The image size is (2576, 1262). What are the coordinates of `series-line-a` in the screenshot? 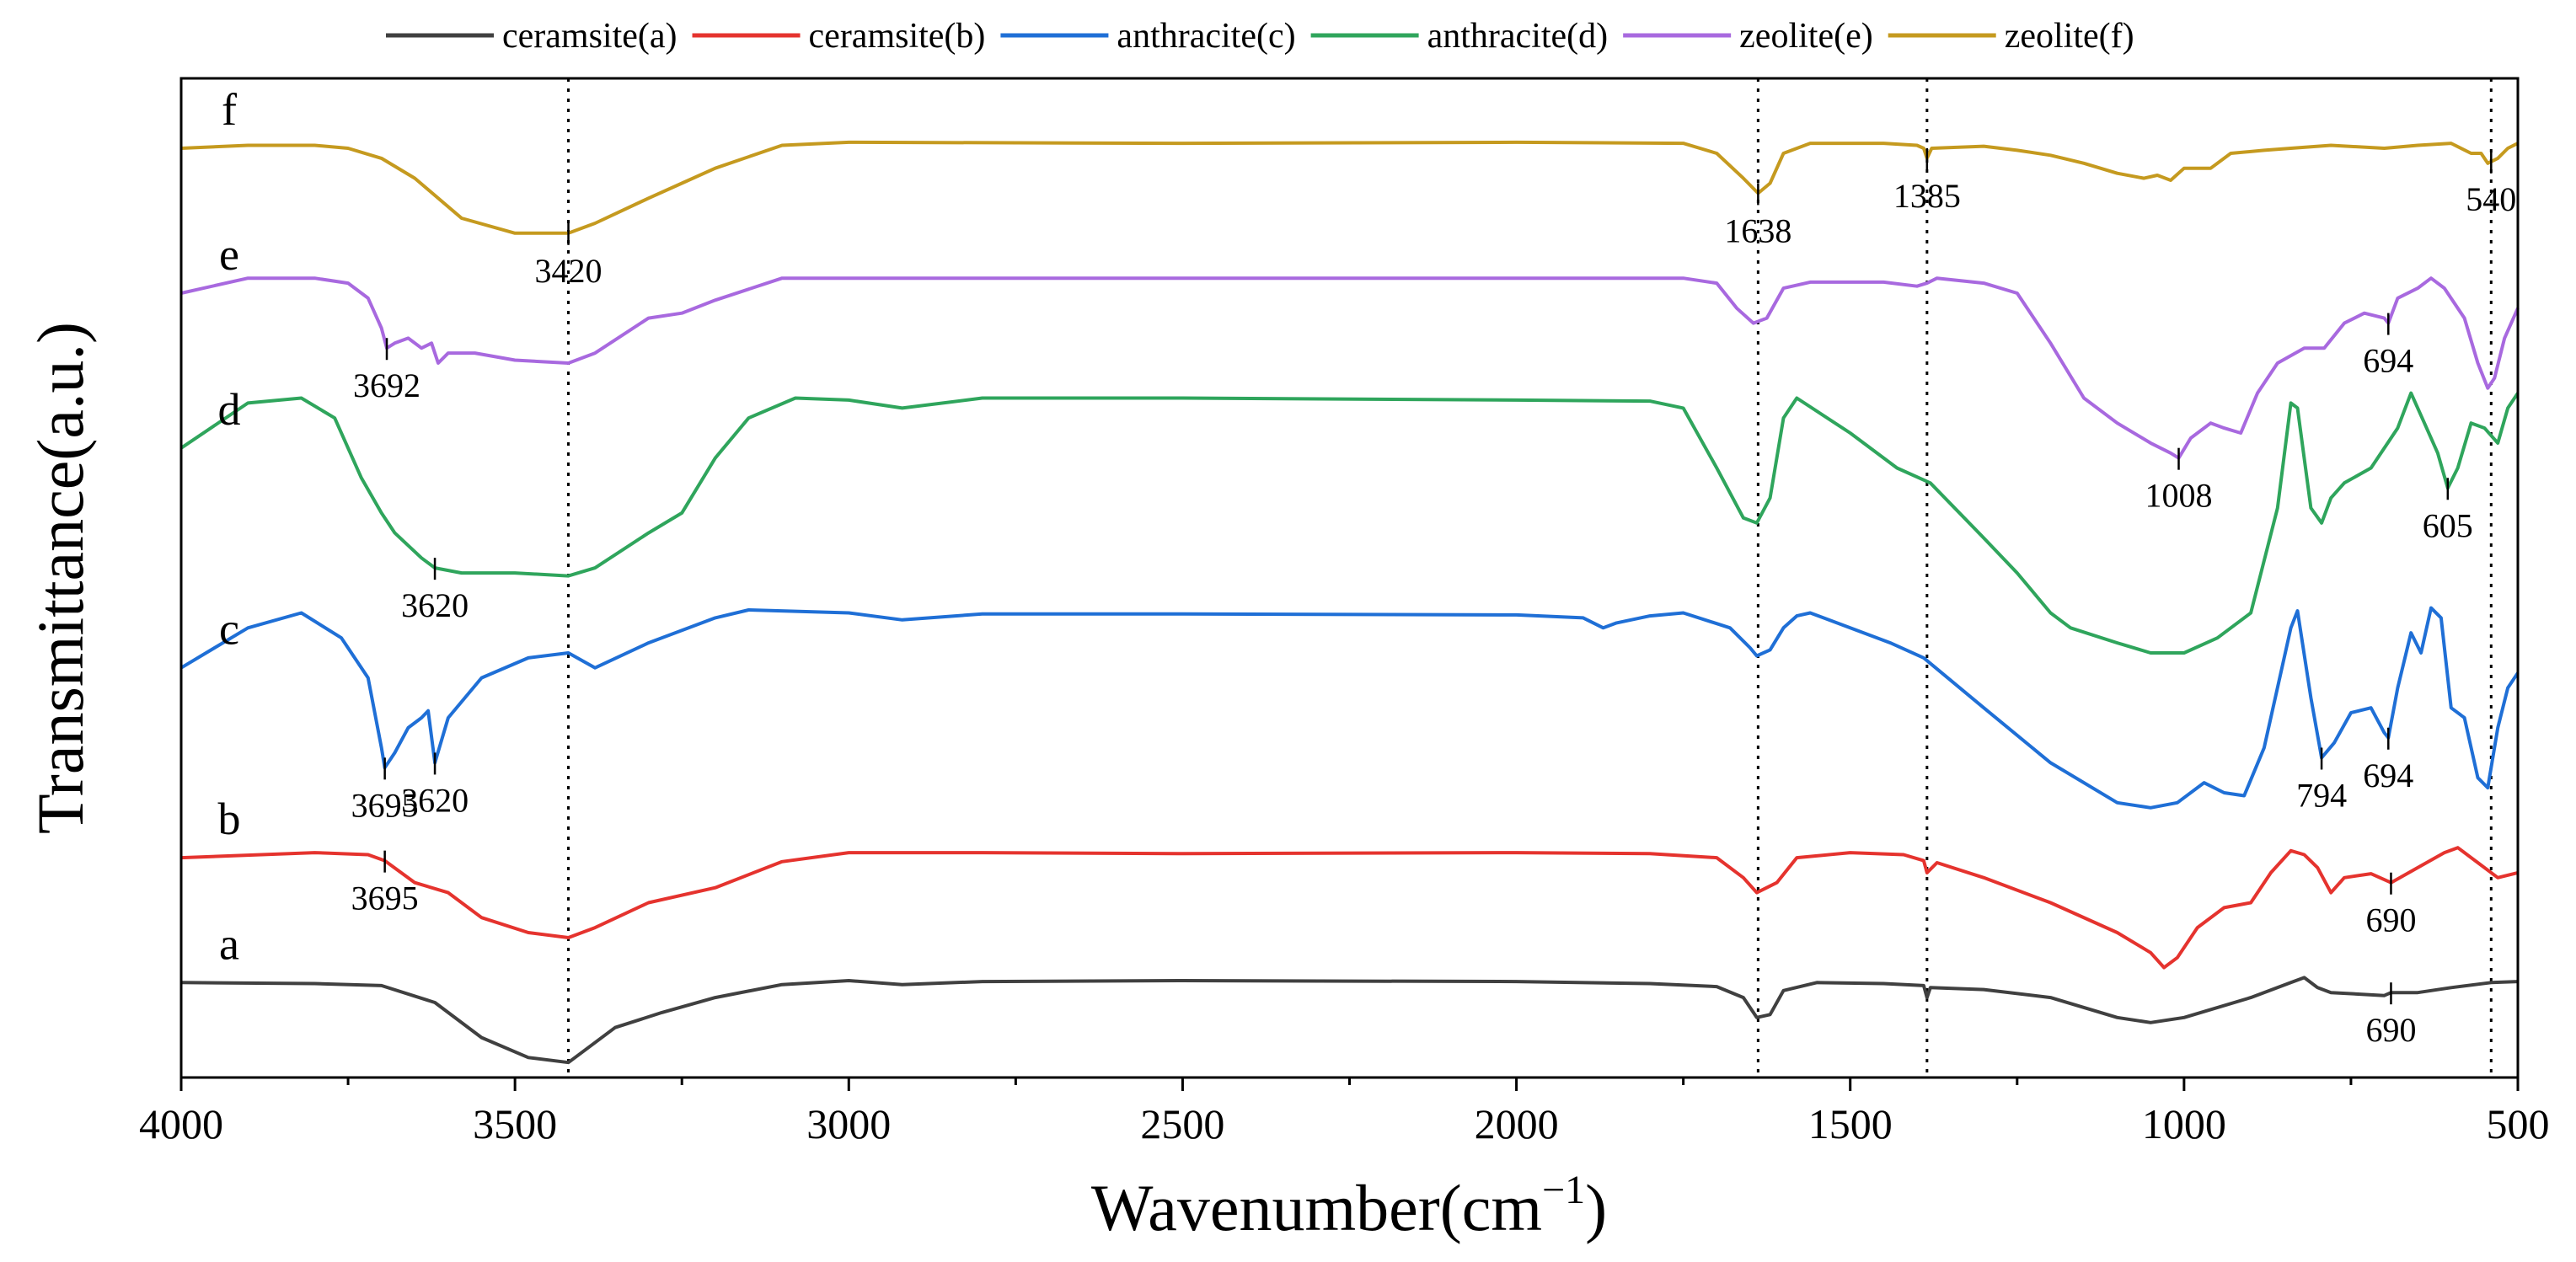 It's located at (1350, 1020).